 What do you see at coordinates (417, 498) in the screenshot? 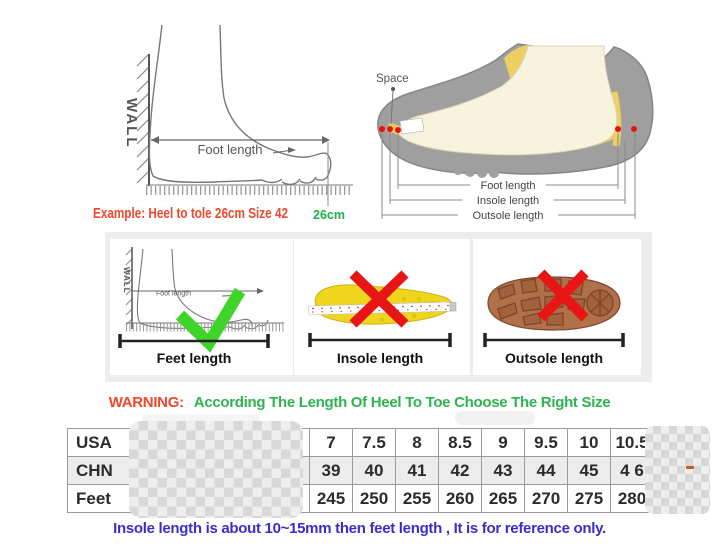
I see `size-cell: 255` at bounding box center [417, 498].